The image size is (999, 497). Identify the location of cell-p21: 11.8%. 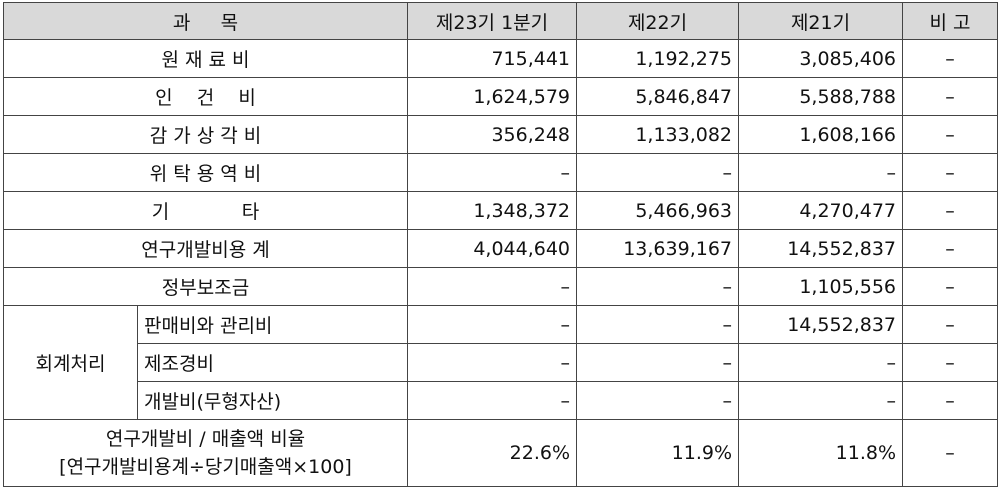
(821, 453).